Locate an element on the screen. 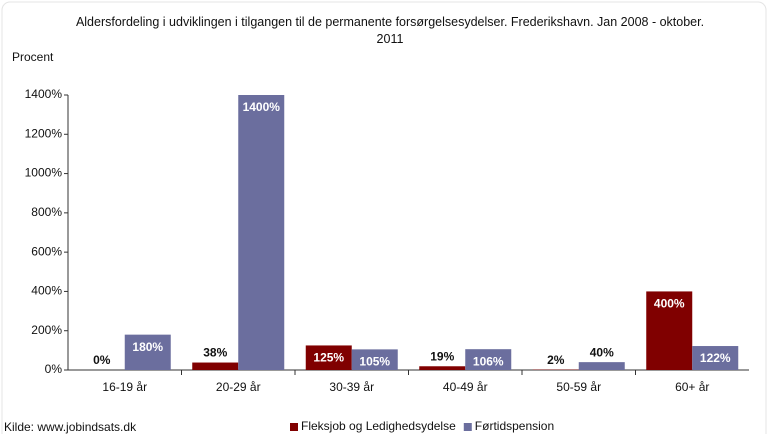 The width and height of the screenshot is (768, 434). y-tick-label: 800% is located at coordinates (46, 212).